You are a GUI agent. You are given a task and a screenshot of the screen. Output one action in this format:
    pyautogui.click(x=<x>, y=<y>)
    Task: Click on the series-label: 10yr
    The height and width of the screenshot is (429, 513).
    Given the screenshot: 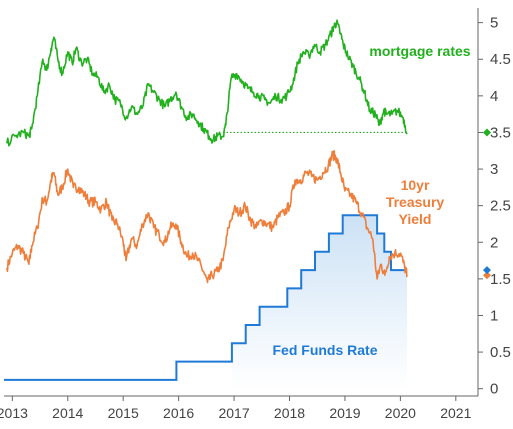 What is the action you would take?
    pyautogui.click(x=415, y=185)
    